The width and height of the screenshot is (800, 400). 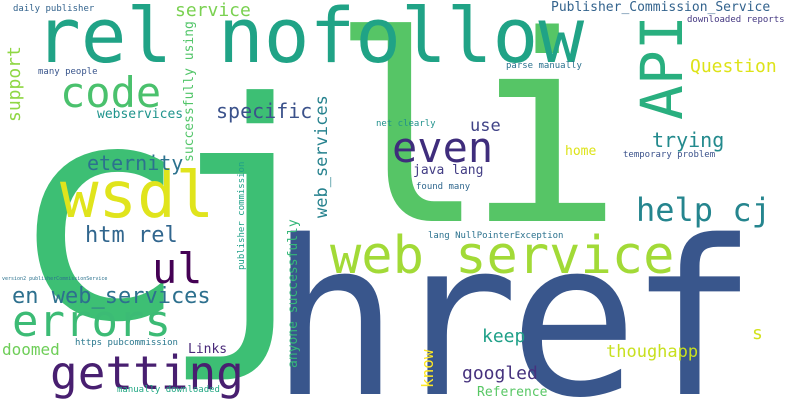 I want to click on word-java-lang: java lang, so click(x=448, y=170).